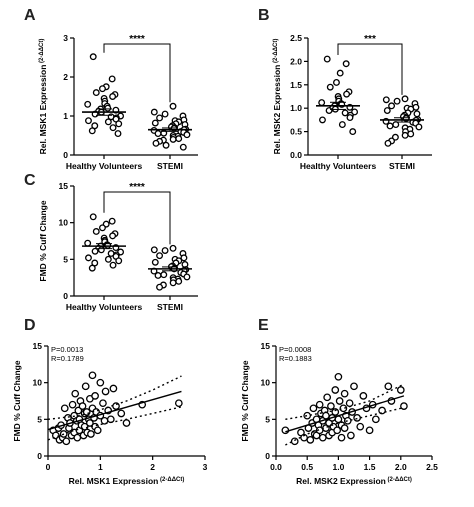  Describe the element at coordinates (127, 481) in the screenshot. I see `x-axis-title: Rel. MSK1 Expression (2-ΔΔCt)` at that location.